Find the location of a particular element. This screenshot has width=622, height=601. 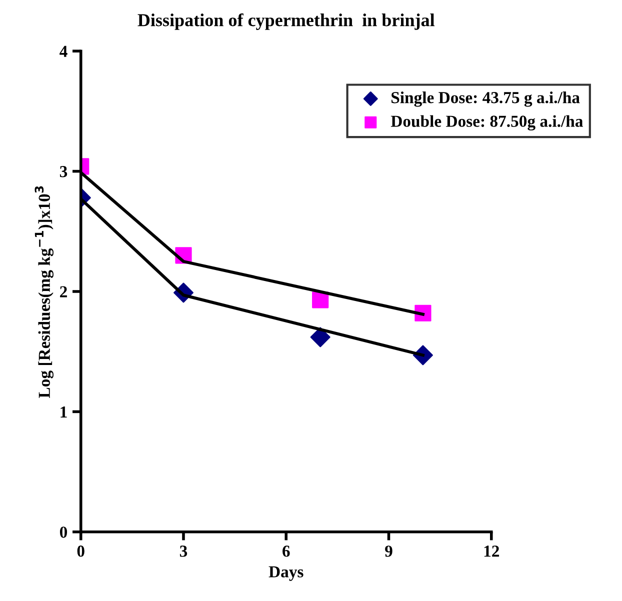

x-axis-title: Days is located at coordinates (286, 573).